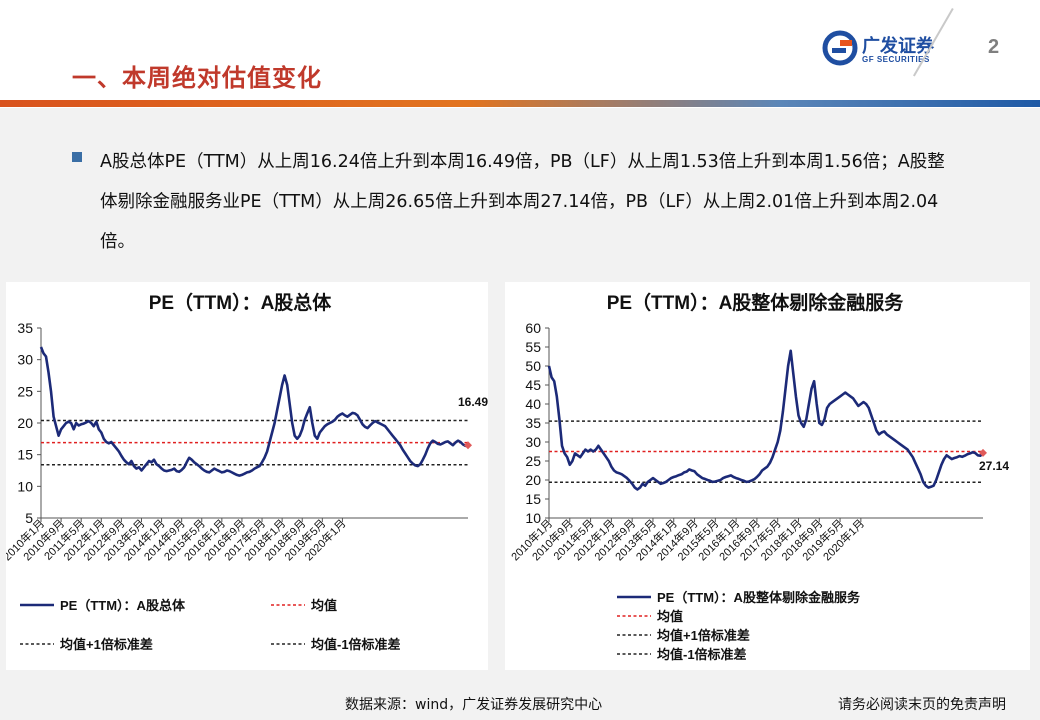  What do you see at coordinates (759, 597) in the screenshot?
I see `legend-label: PE（TTM）：A股整体剔除金融服务` at bounding box center [759, 597].